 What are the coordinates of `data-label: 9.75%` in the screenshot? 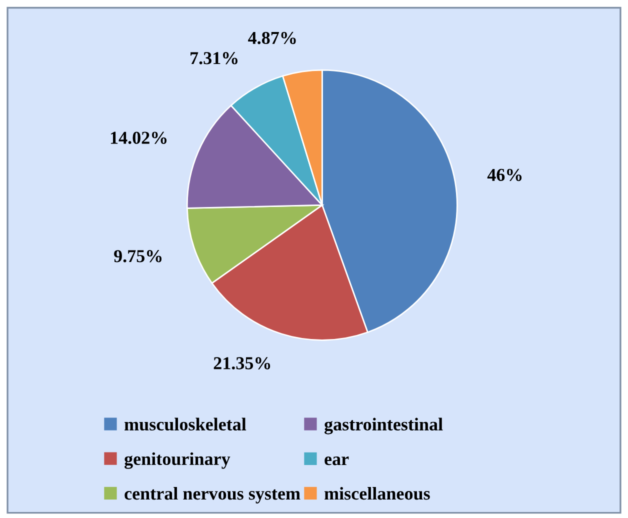 It's located at (138, 256).